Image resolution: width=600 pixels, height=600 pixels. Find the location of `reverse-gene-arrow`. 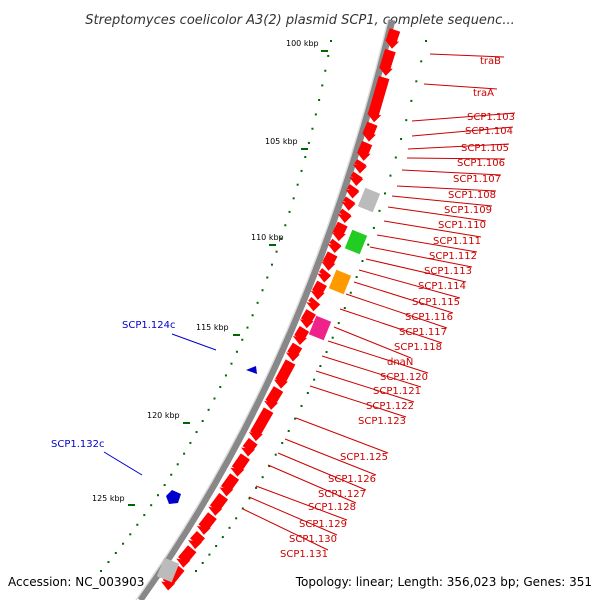

reverse-gene-arrow is located at coordinates (251, 370).